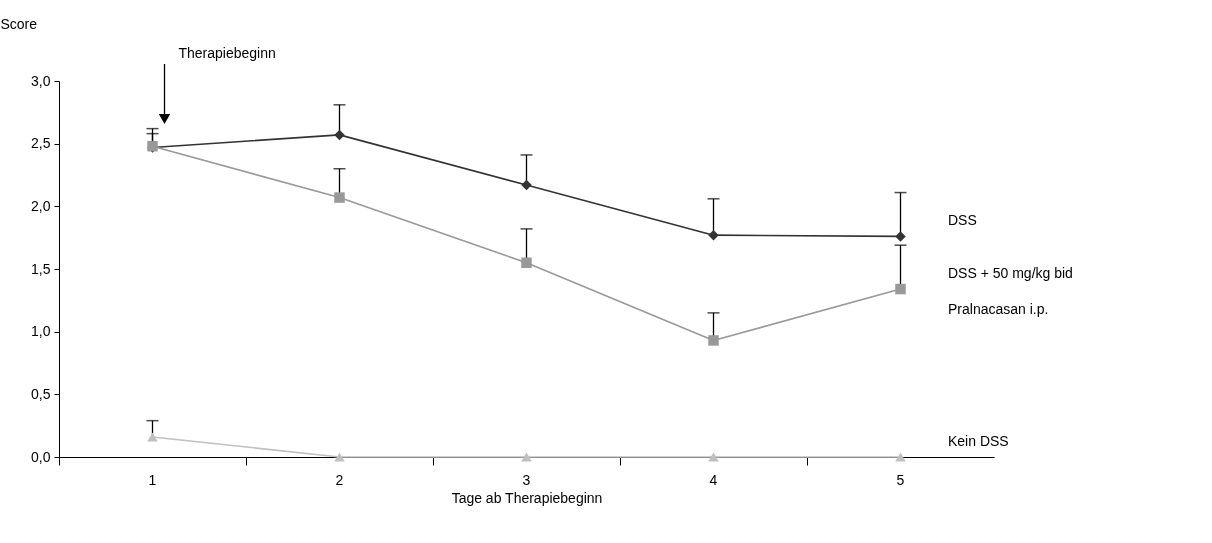 The width and height of the screenshot is (1212, 543). What do you see at coordinates (962, 220) in the screenshot?
I see `text: DSS` at bounding box center [962, 220].